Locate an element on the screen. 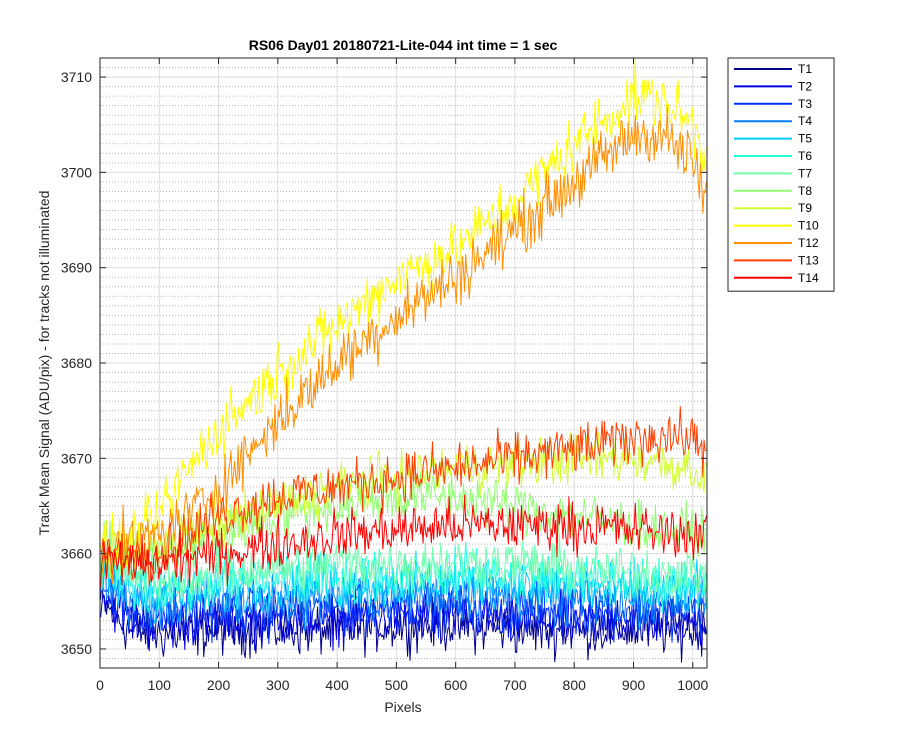  x-tick-label: 700 is located at coordinates (515, 685).